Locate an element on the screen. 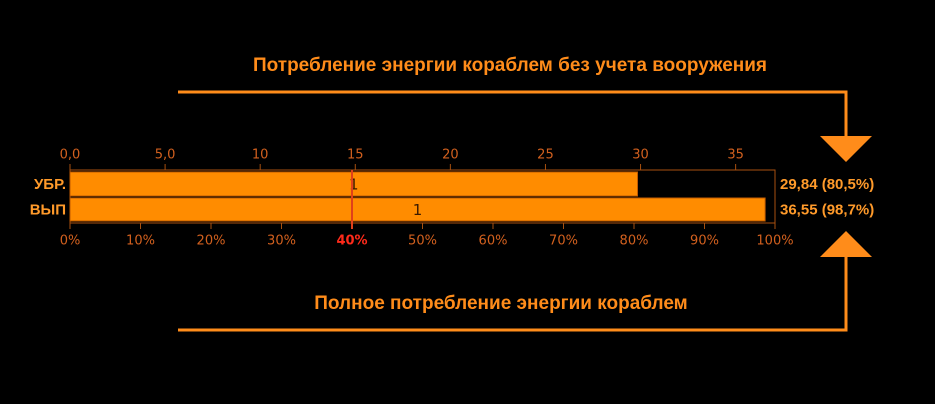 Image resolution: width=935 pixels, height=404 pixels. x2-tick-label: 90% is located at coordinates (704, 241).